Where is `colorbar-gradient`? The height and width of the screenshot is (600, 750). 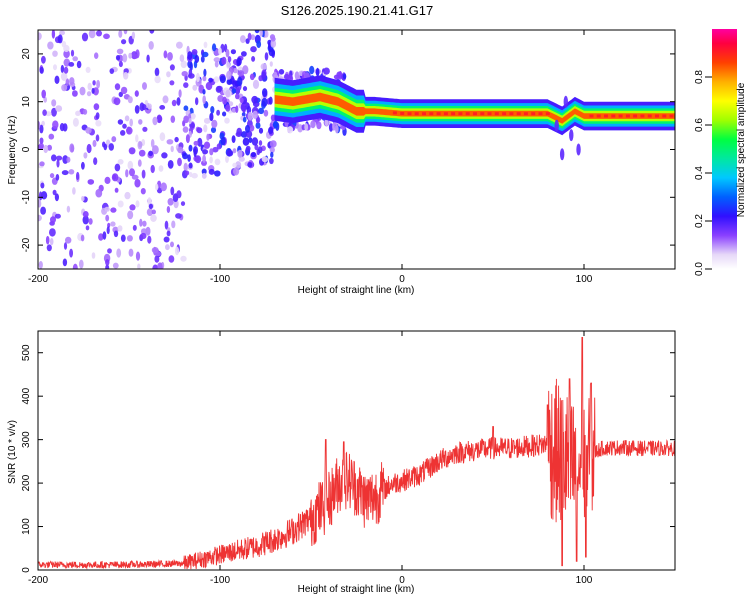
colorbar-gradient is located at coordinates (724, 149).